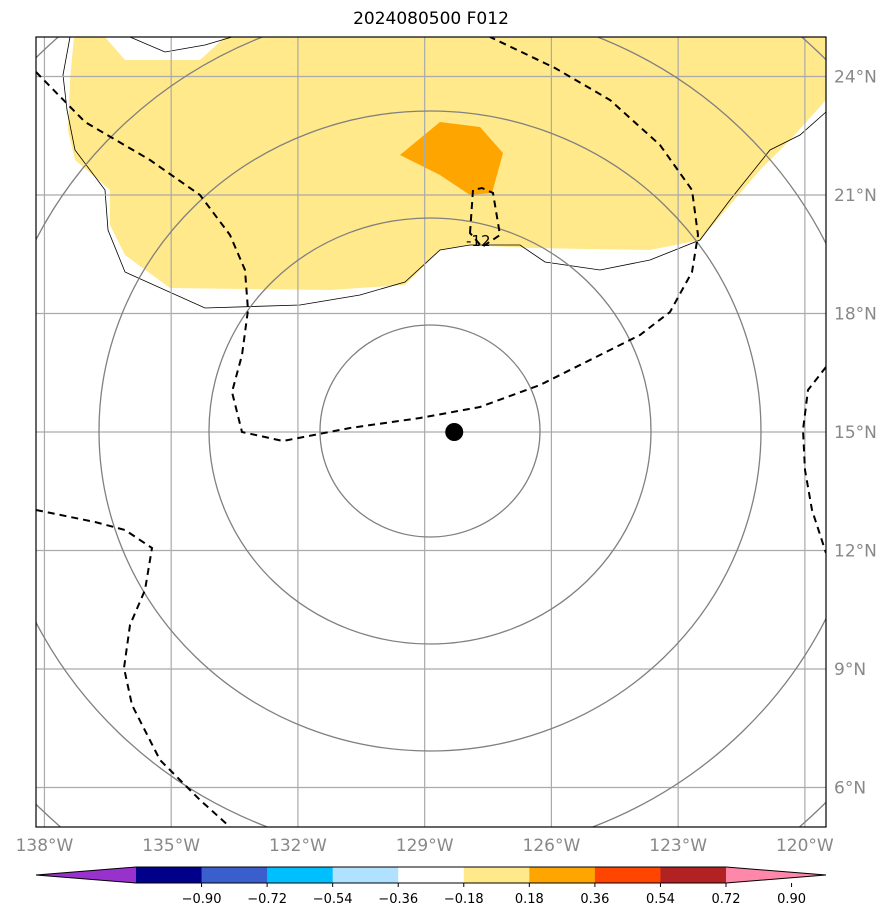 The height and width of the screenshot is (924, 896). Describe the element at coordinates (850, 789) in the screenshot. I see `latitude-label: 6°N` at that location.